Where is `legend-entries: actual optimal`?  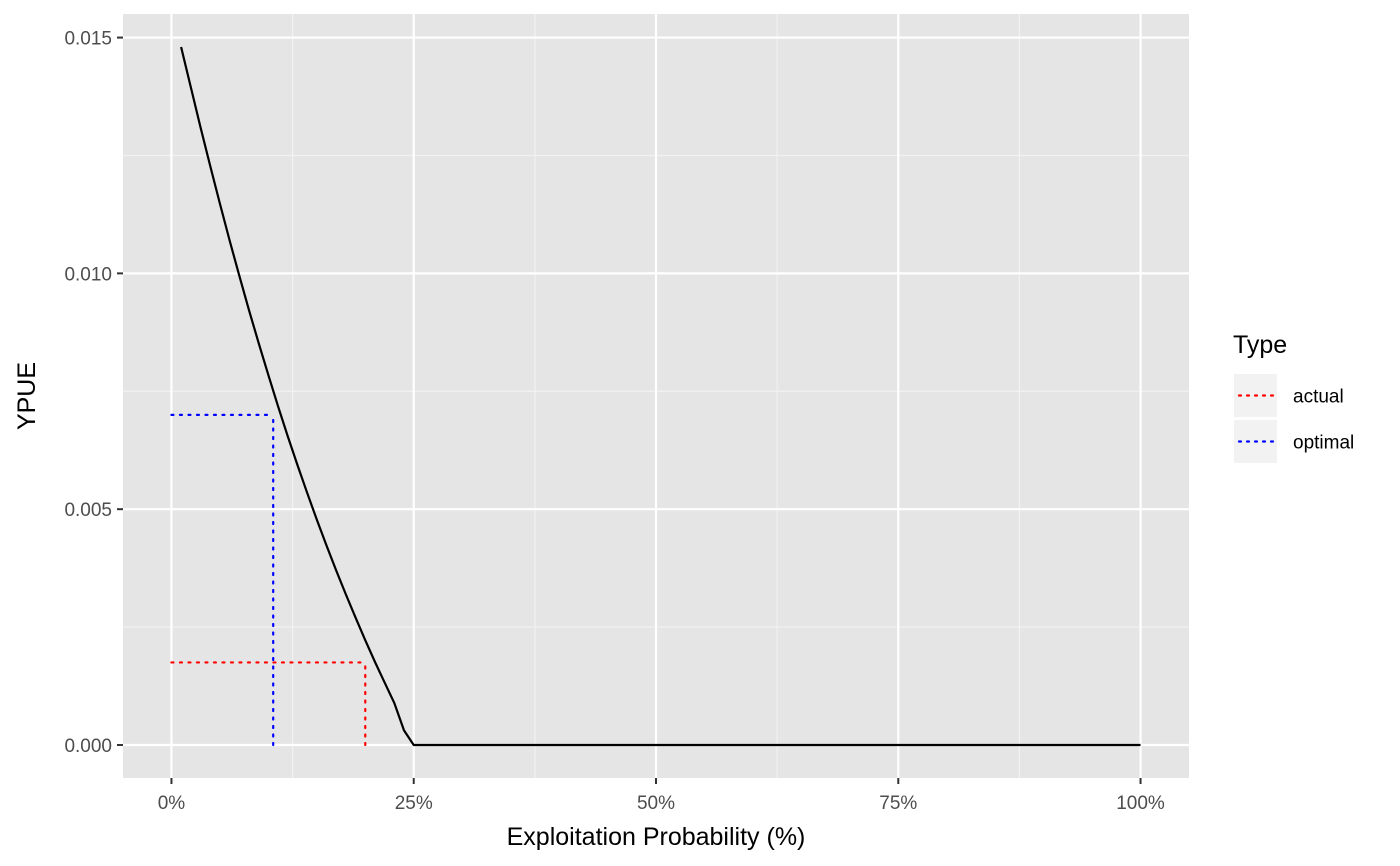 legend-entries: actual optimal is located at coordinates (1294, 418).